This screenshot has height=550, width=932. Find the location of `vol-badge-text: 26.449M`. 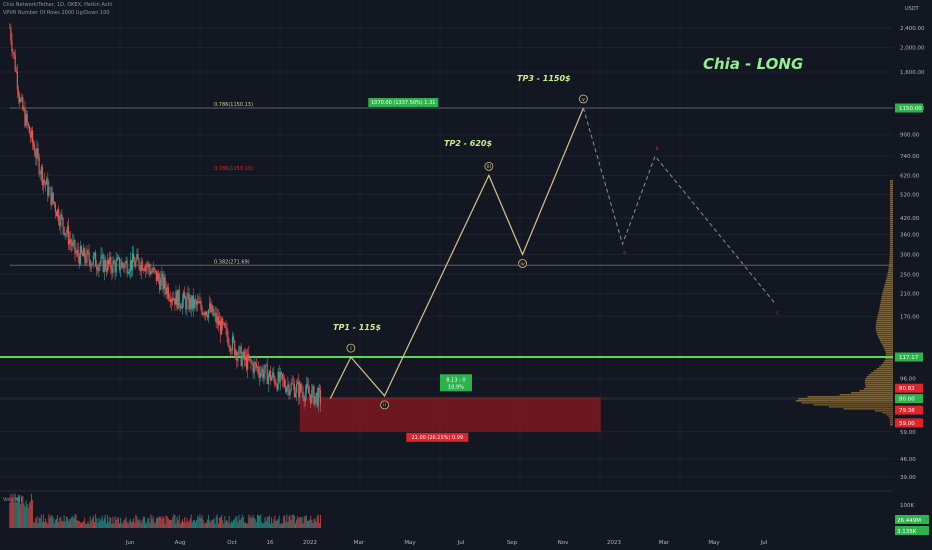

vol-badge-text: 26.449M is located at coordinates (909, 521).